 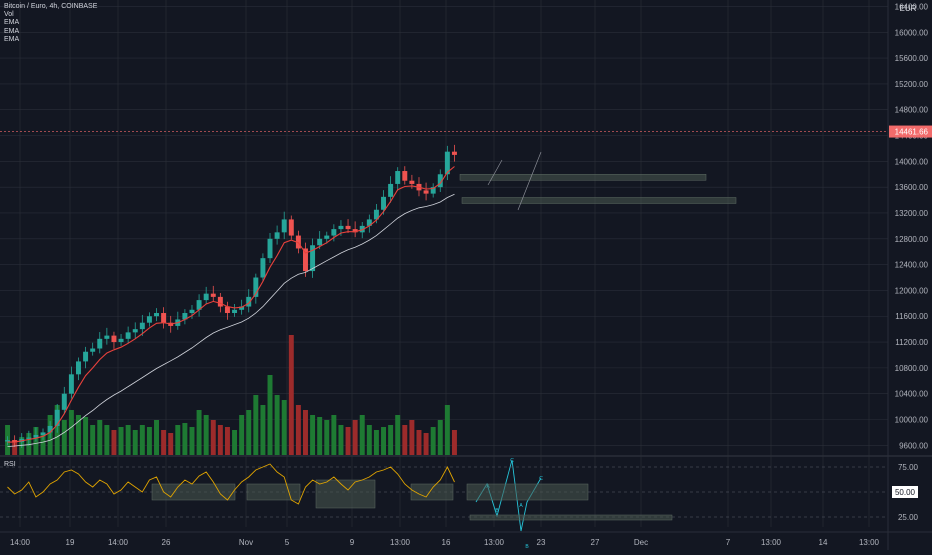 What do you see at coordinates (51, 6) in the screenshot?
I see `symbol-title: Bitcoin / Euro, 4h, COINBASE` at bounding box center [51, 6].